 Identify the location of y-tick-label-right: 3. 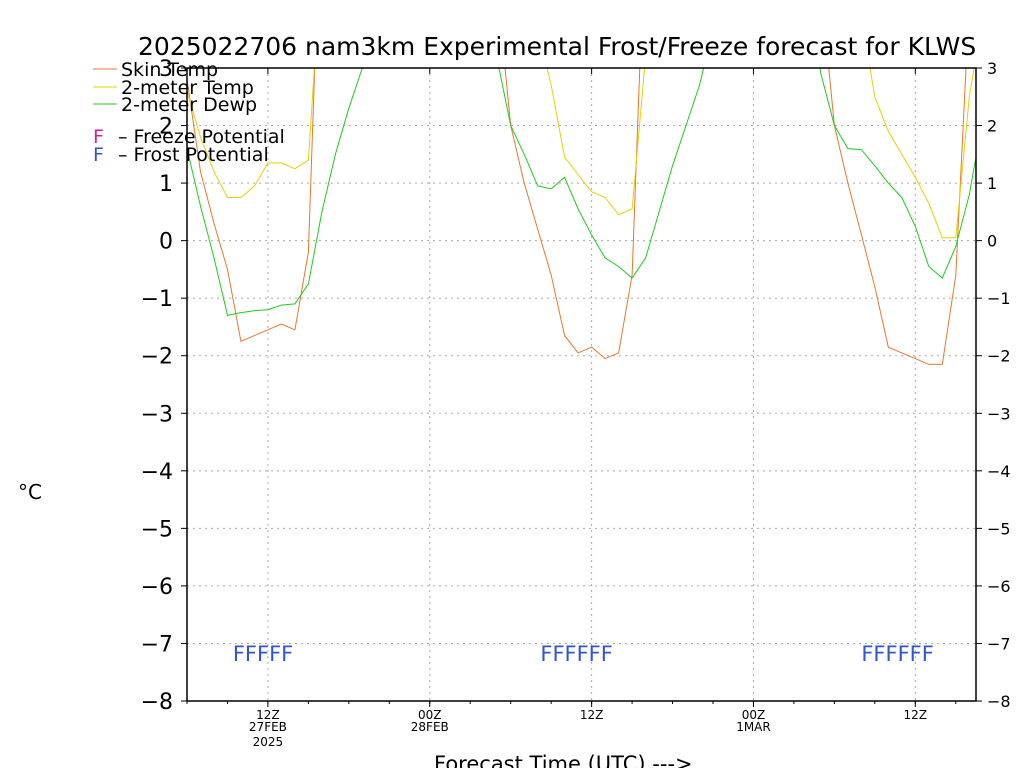
(992, 68).